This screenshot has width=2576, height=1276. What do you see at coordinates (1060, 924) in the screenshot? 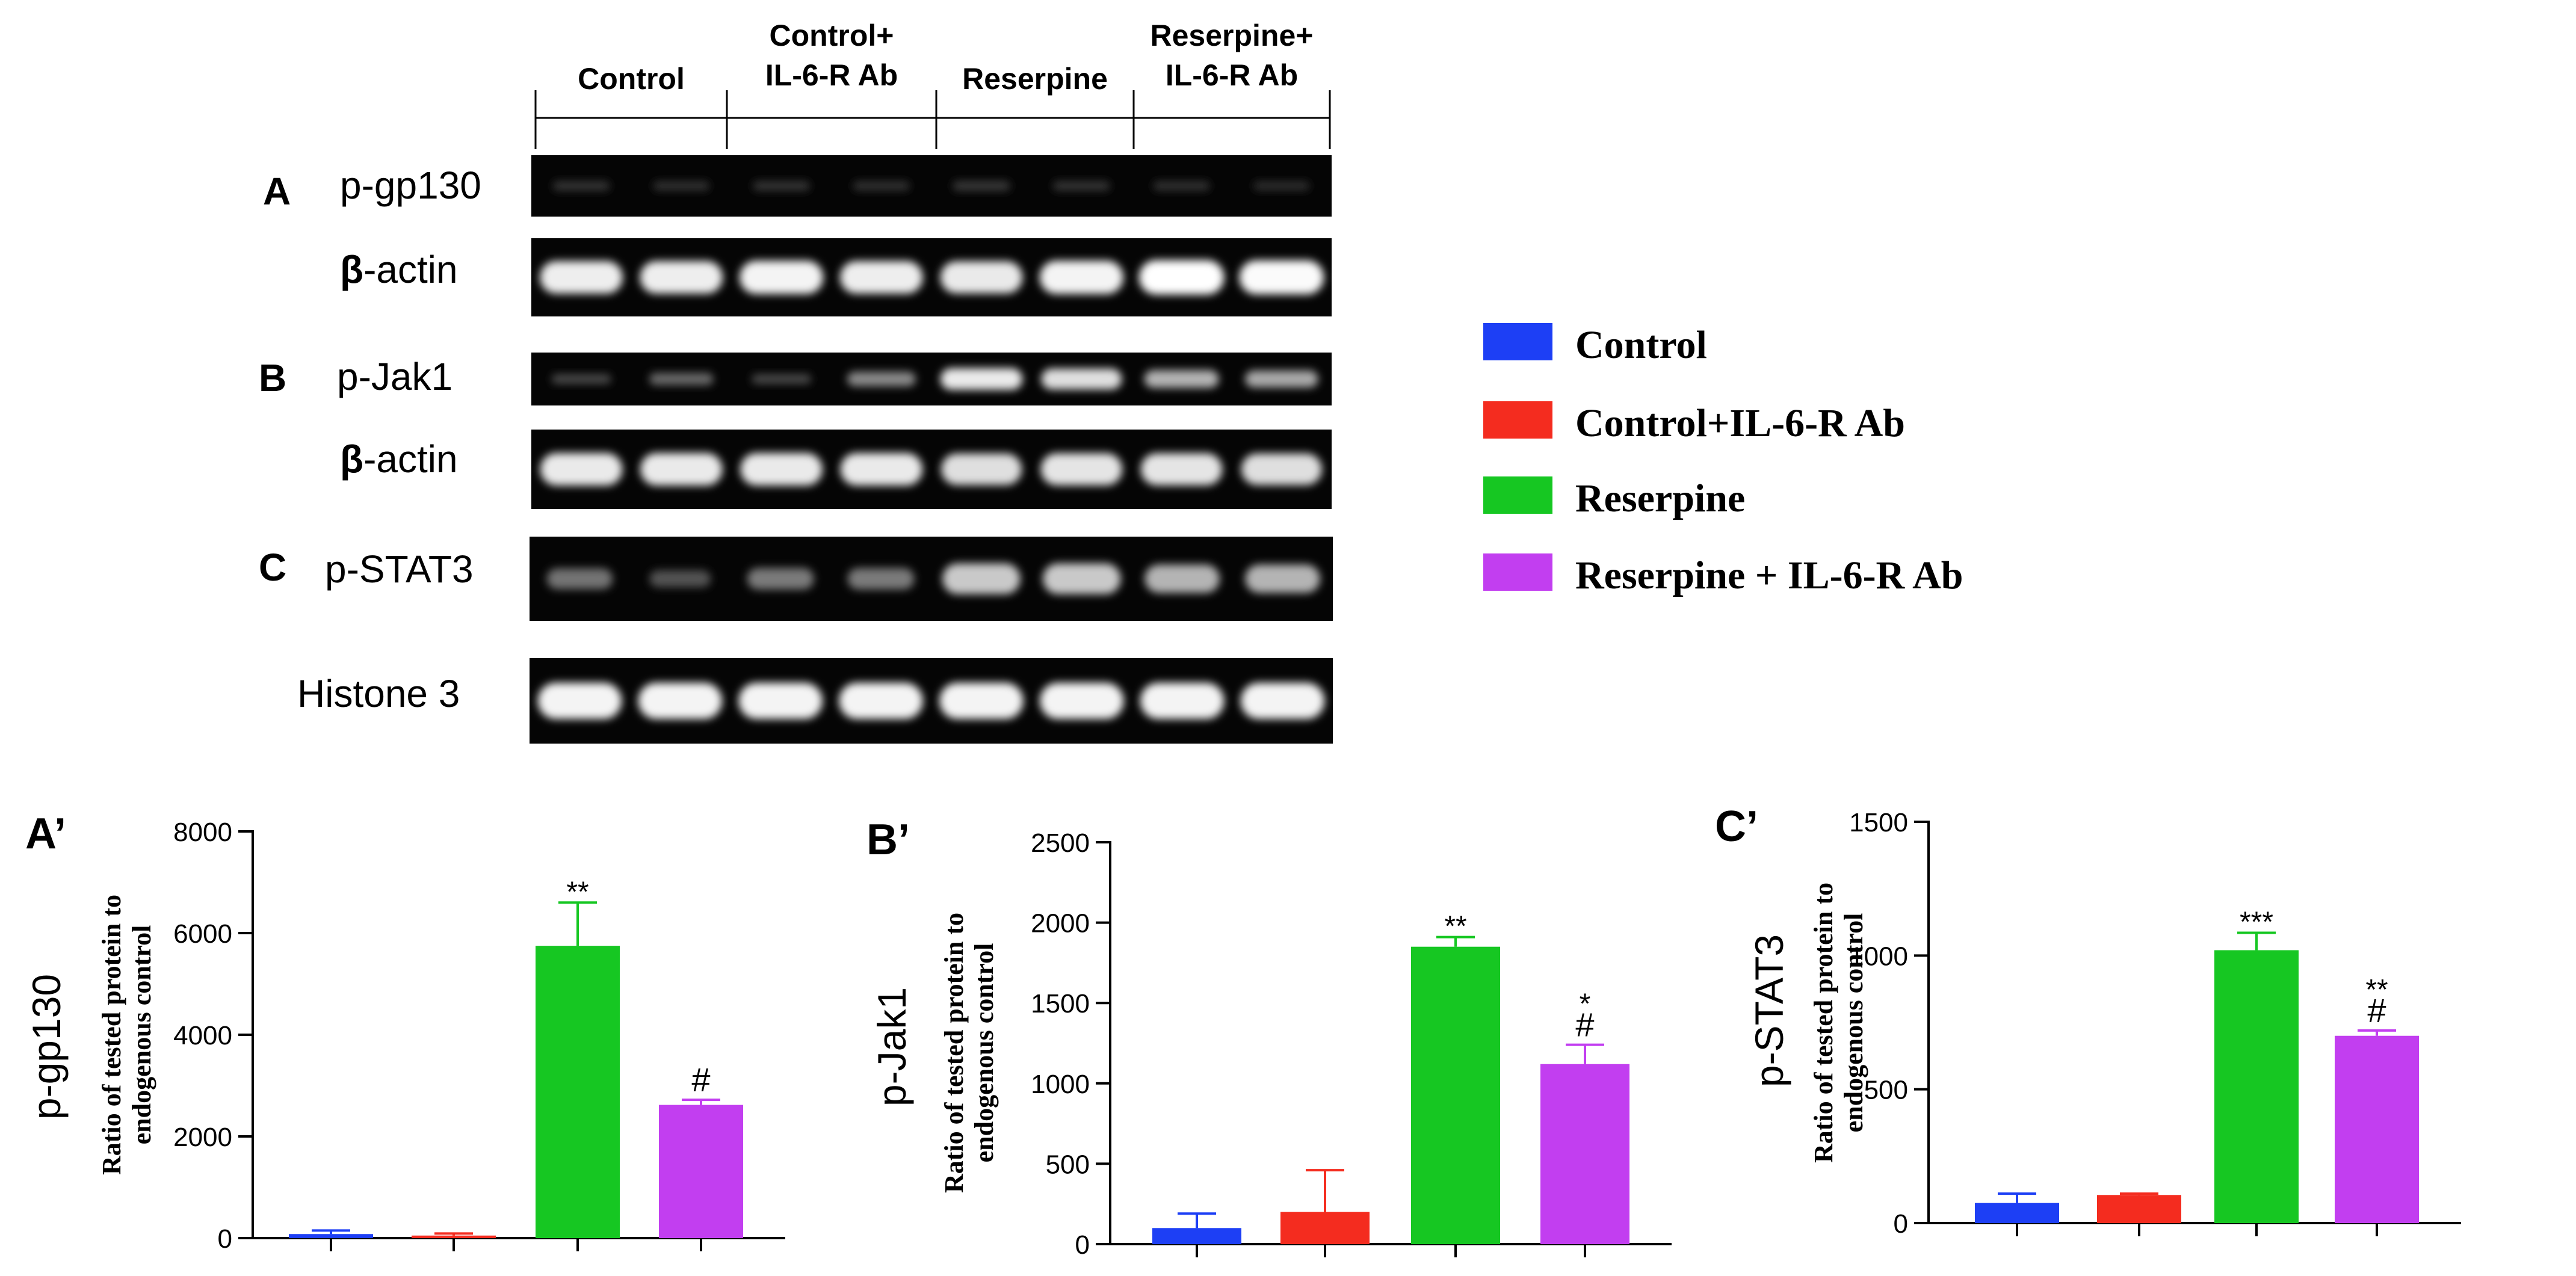
I see `y-tick-label: 2000` at bounding box center [1060, 924].